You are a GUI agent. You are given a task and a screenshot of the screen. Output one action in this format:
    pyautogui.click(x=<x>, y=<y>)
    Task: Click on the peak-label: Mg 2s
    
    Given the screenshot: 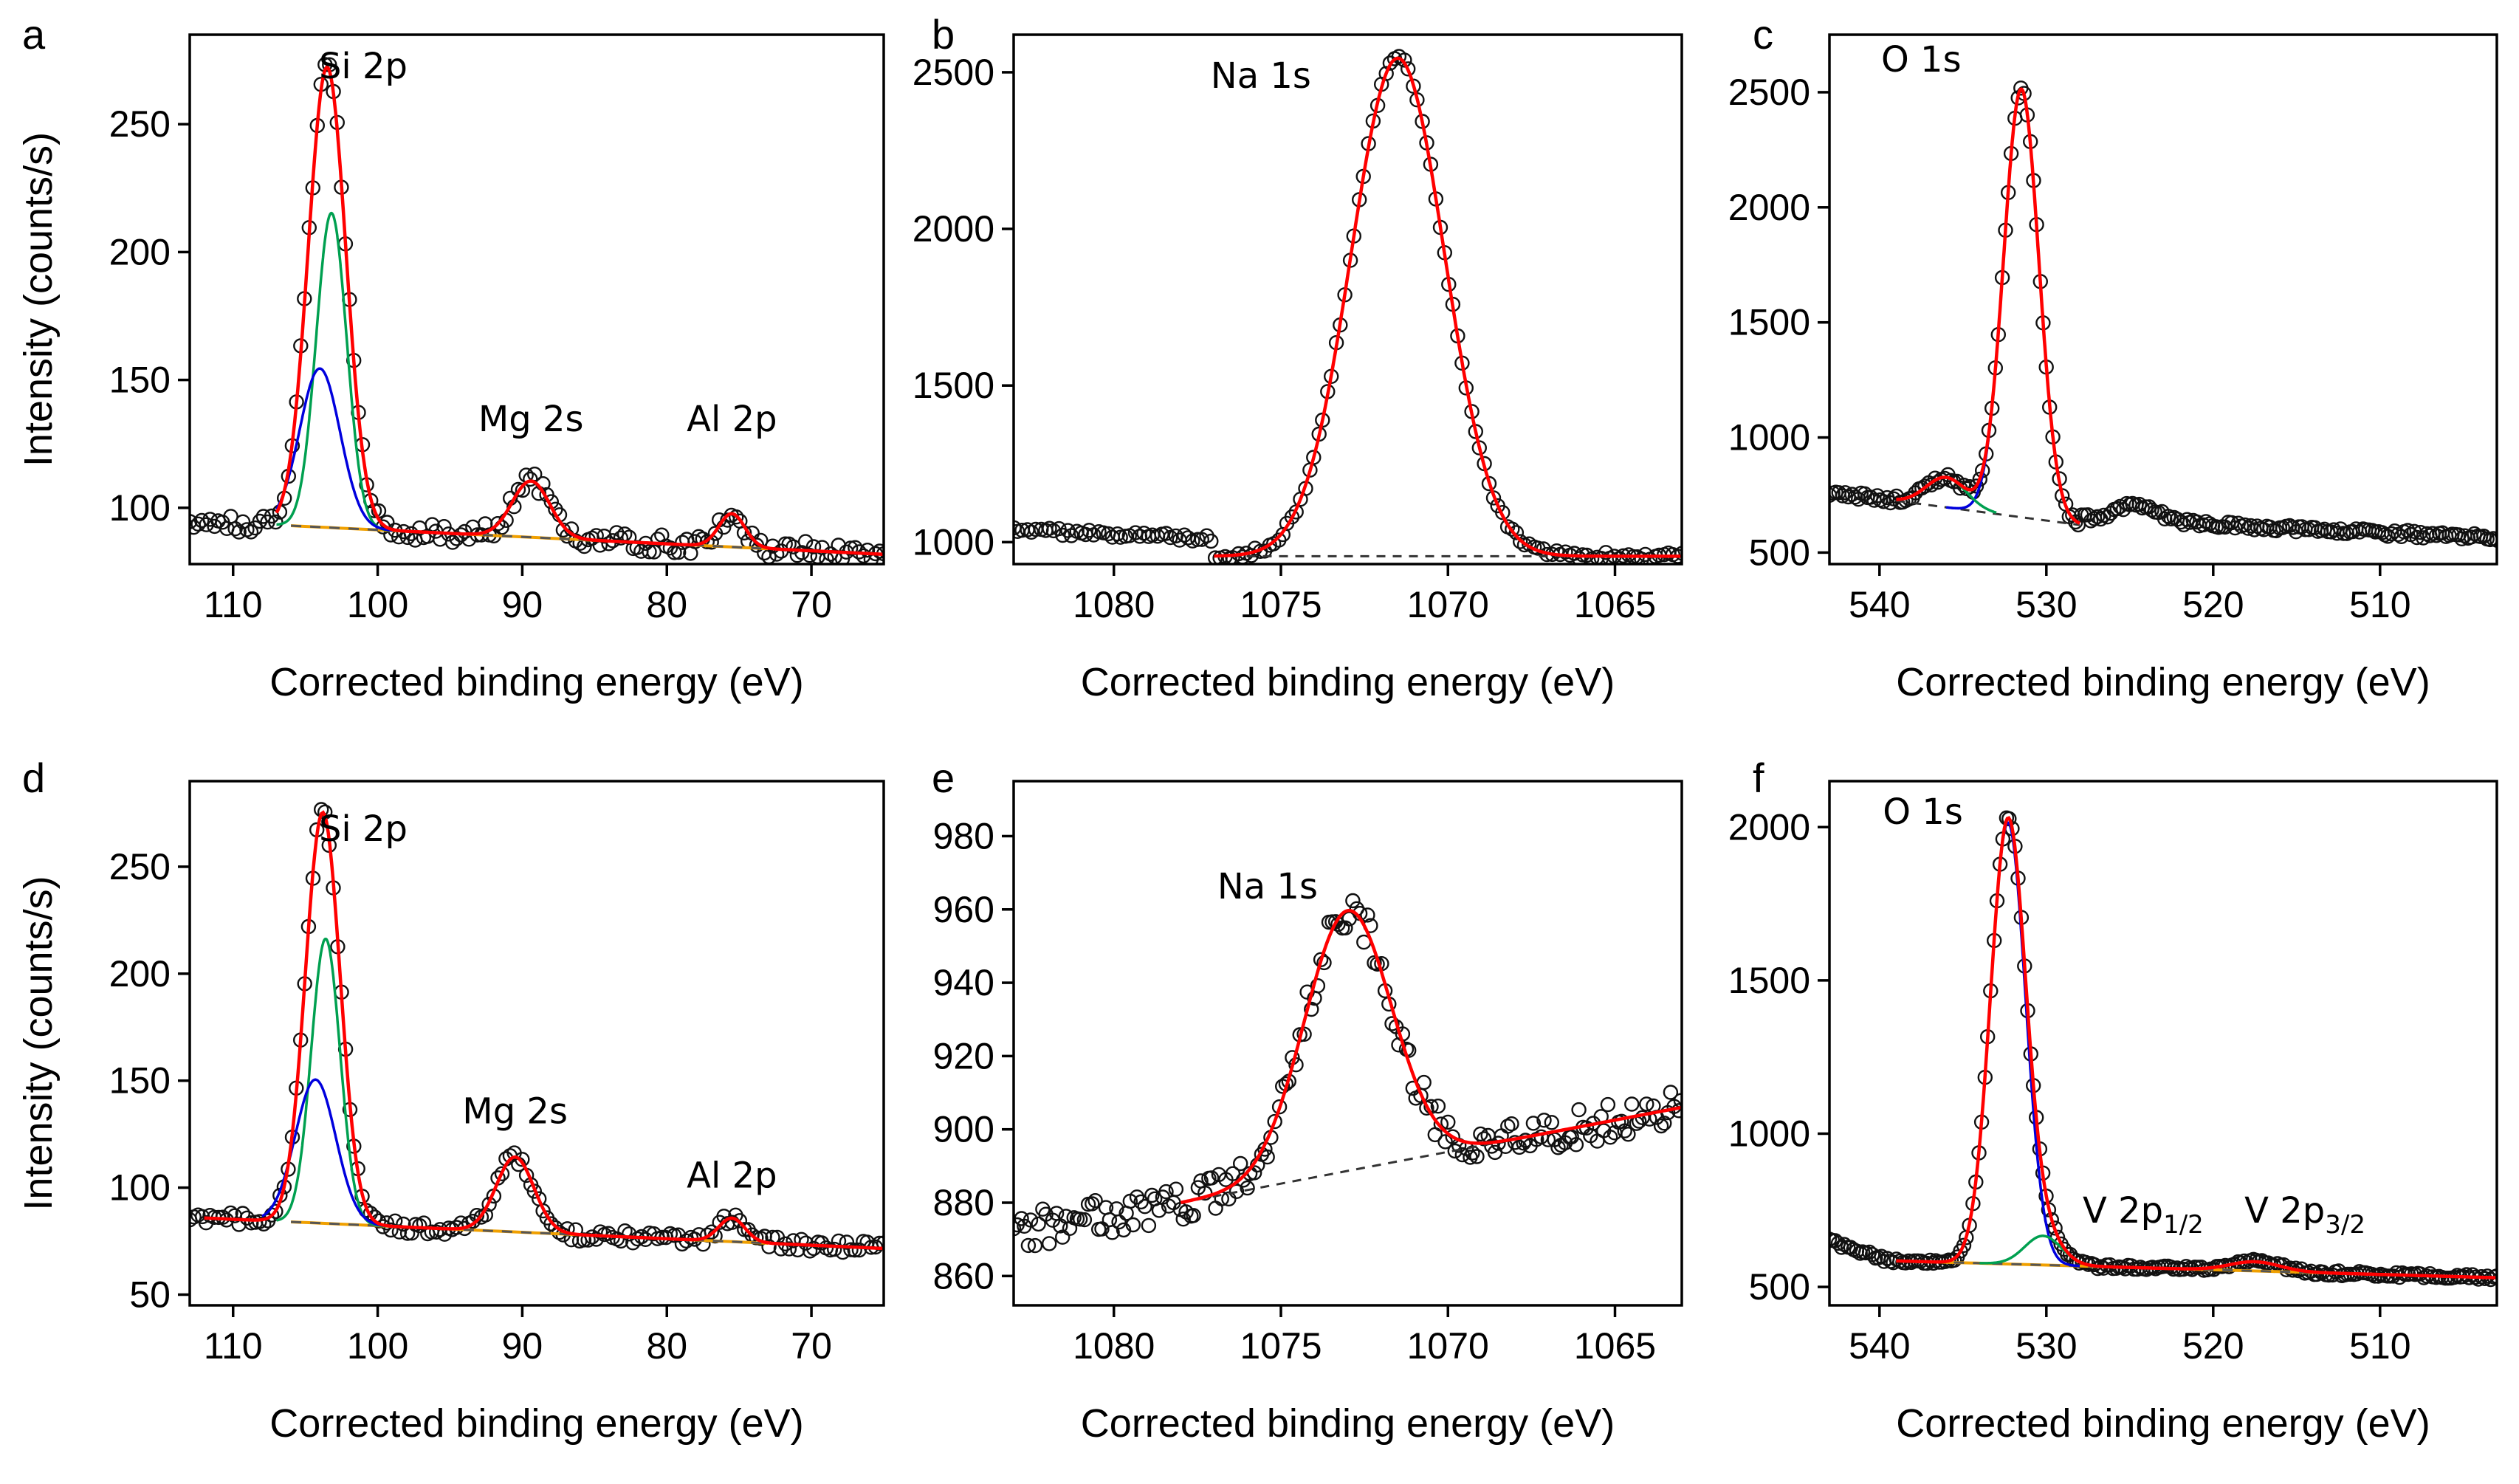 What is the action you would take?
    pyautogui.click(x=531, y=419)
    